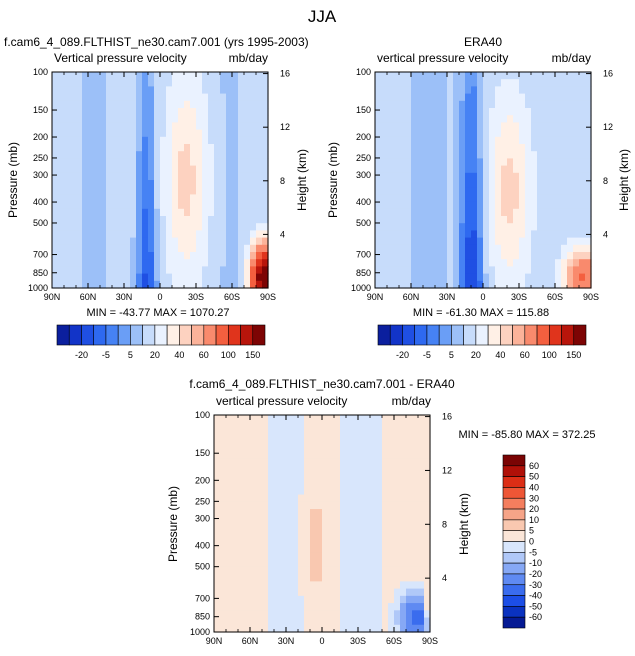 The image size is (635, 656). Describe the element at coordinates (106, 355) in the screenshot. I see `colorbar-label: -5` at that location.